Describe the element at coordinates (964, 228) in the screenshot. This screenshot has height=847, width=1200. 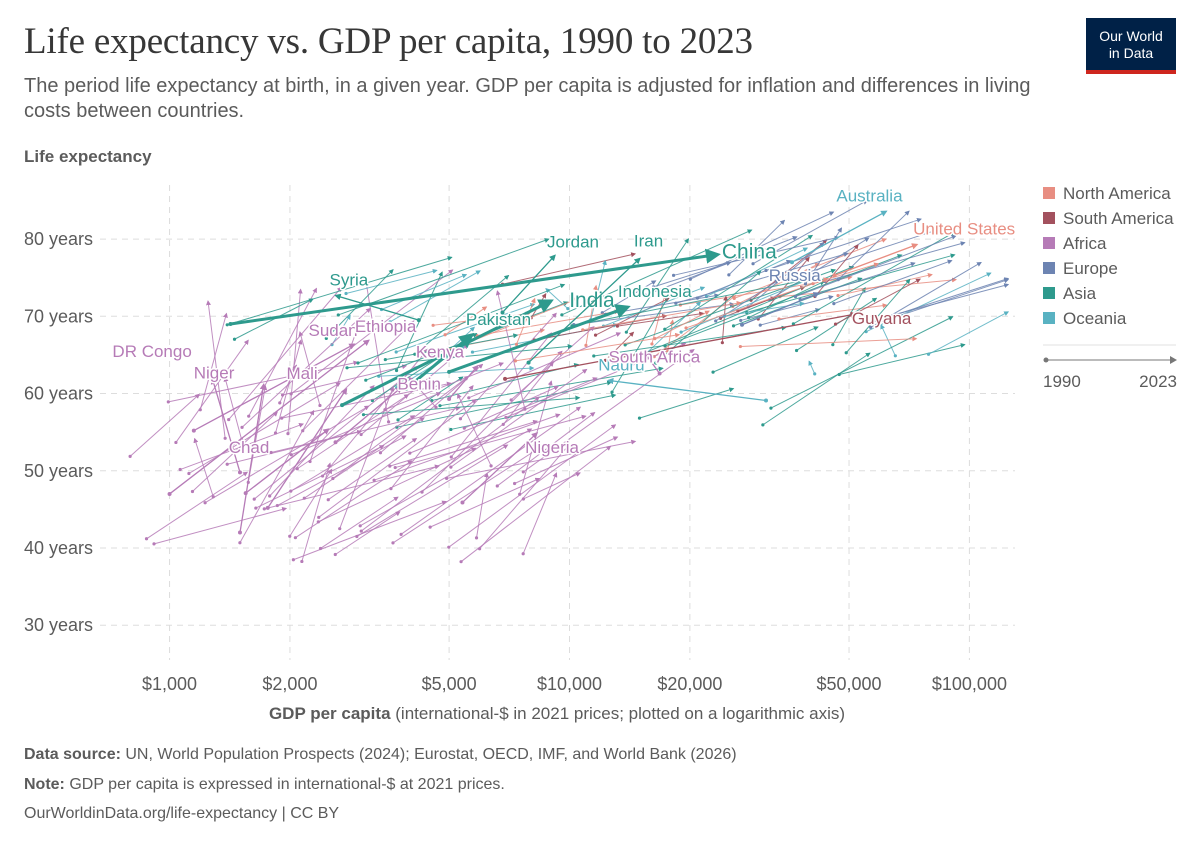
I see `series-label: United States` at that location.